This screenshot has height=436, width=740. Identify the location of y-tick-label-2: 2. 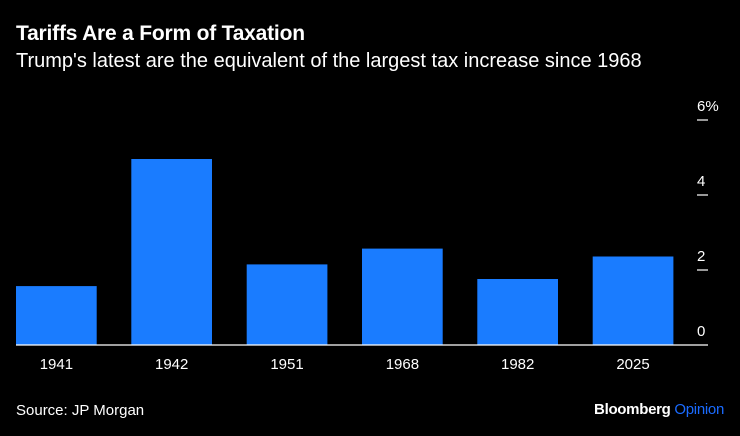
(701, 256).